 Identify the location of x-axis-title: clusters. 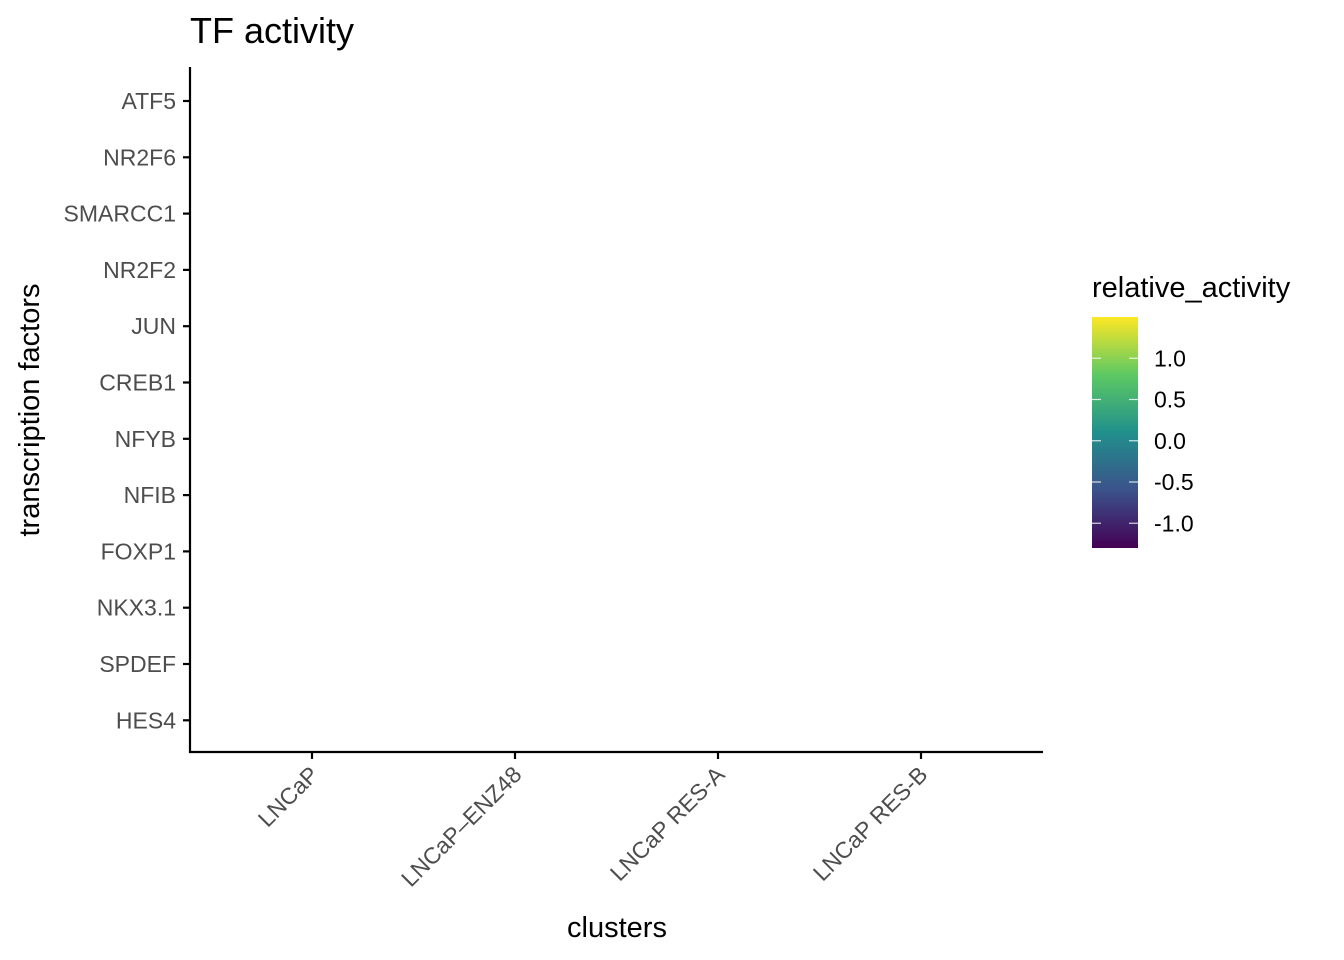
(617, 928).